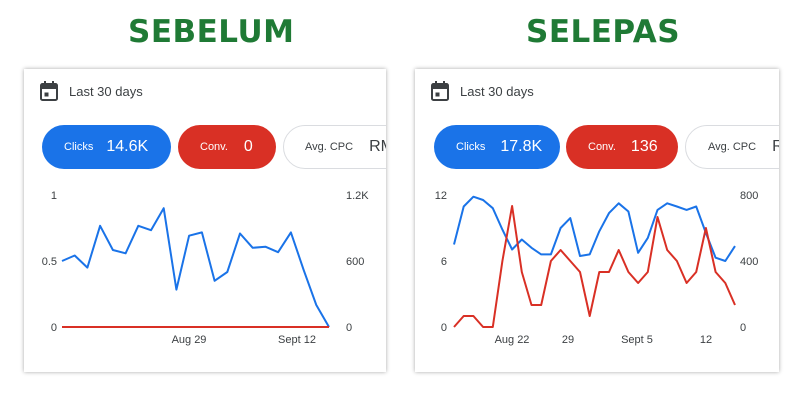 The width and height of the screenshot is (800, 400). What do you see at coordinates (54, 196) in the screenshot?
I see `left-axis-tick: 1` at bounding box center [54, 196].